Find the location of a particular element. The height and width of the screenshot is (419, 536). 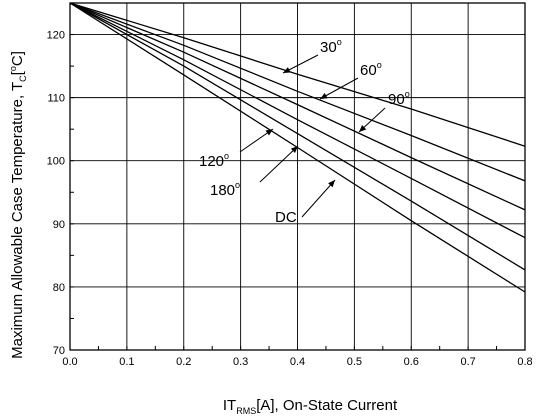

series-label: 60o is located at coordinates (371, 69).